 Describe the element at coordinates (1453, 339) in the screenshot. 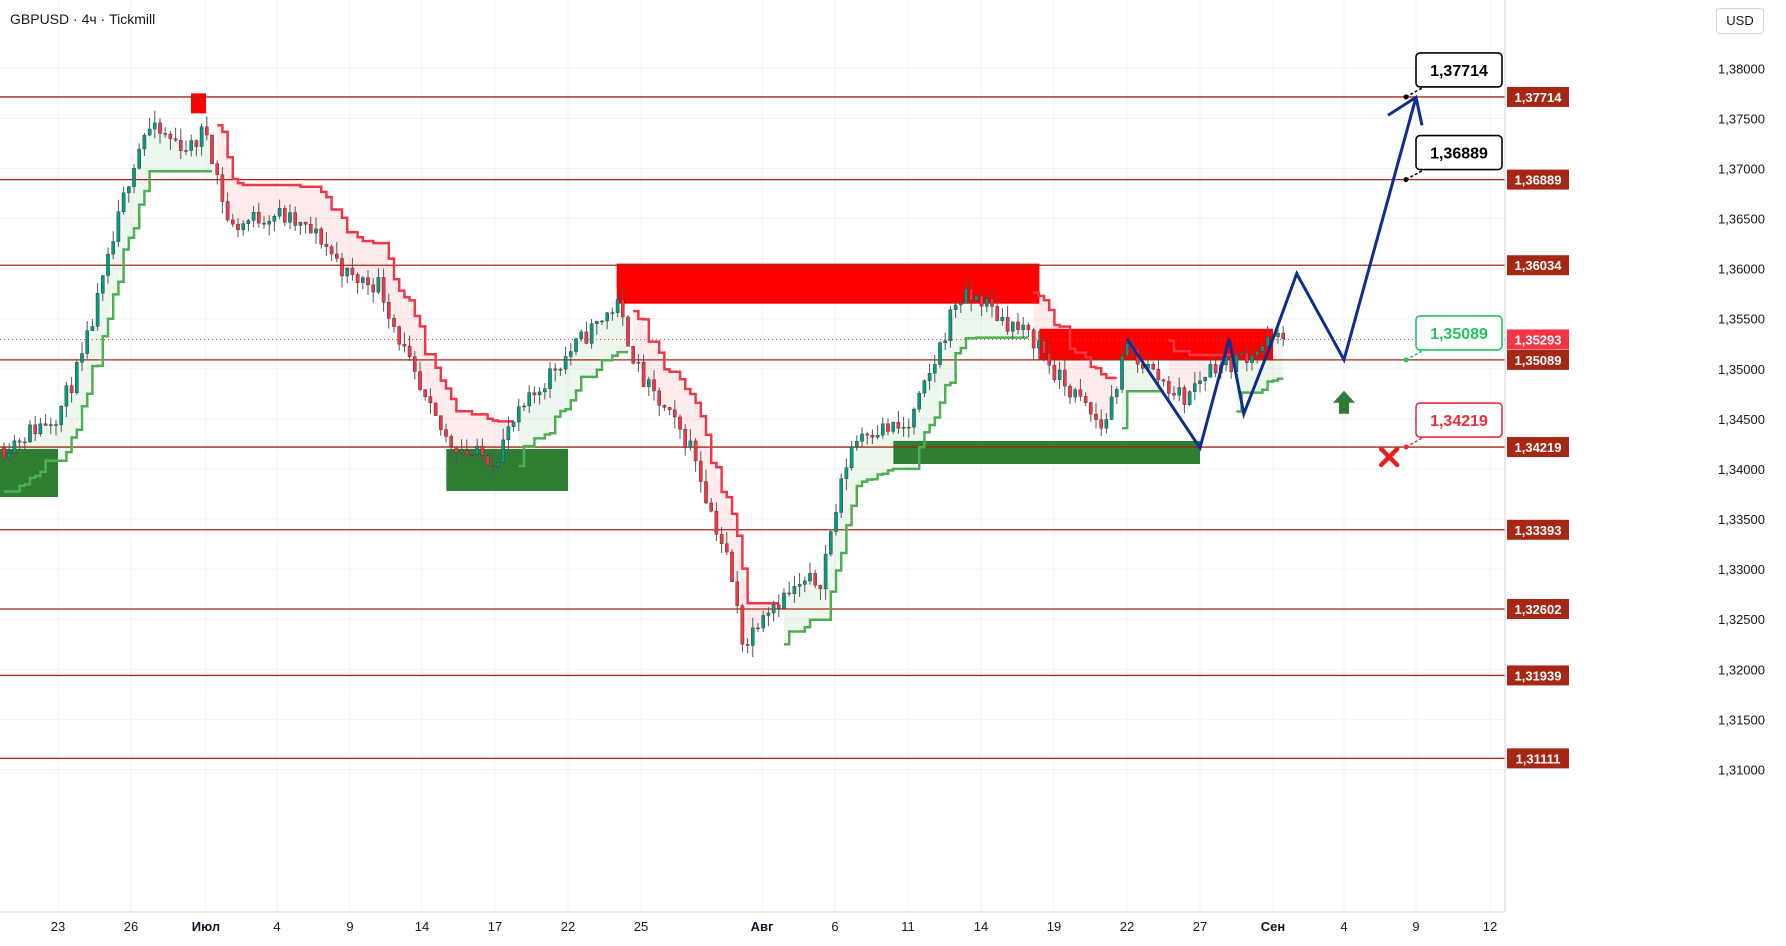

I see `target-tag: 1,35089` at that location.